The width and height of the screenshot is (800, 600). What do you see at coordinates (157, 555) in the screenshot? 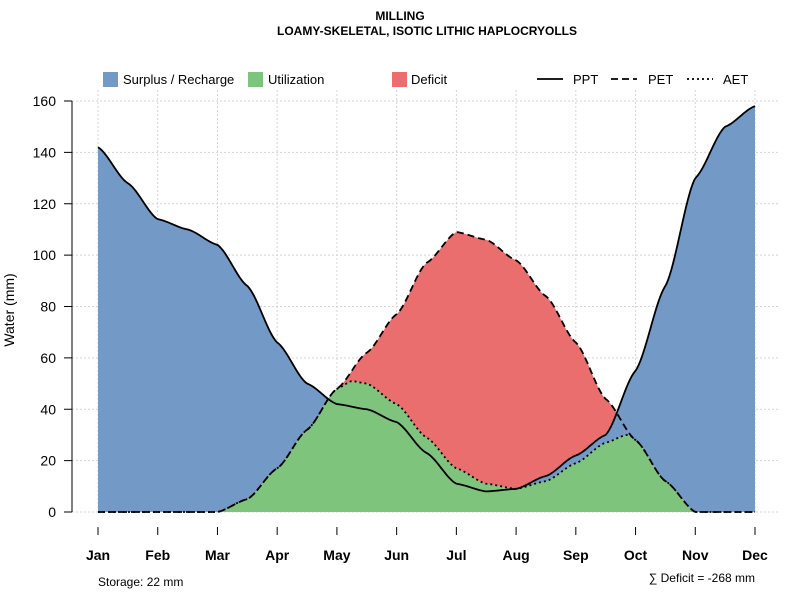
I see `x-tick-label: Feb` at bounding box center [157, 555].